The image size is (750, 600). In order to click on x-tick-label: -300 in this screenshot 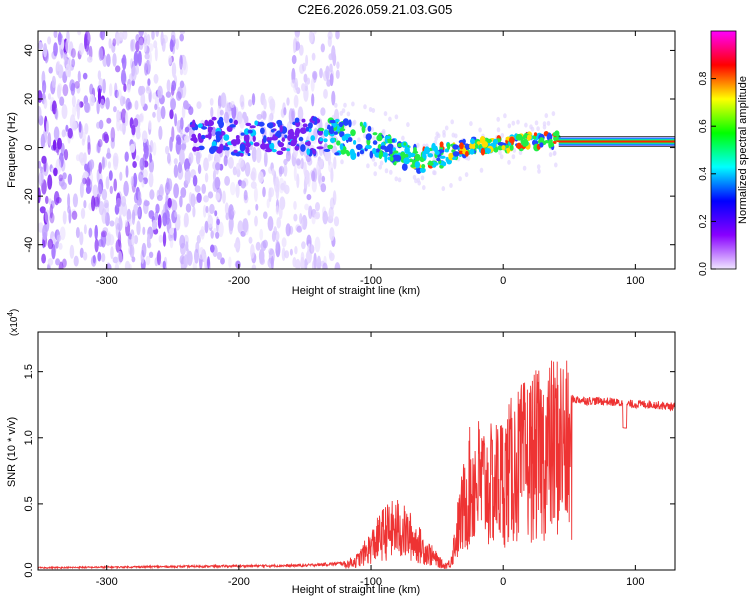, I will do `click(107, 582)`.